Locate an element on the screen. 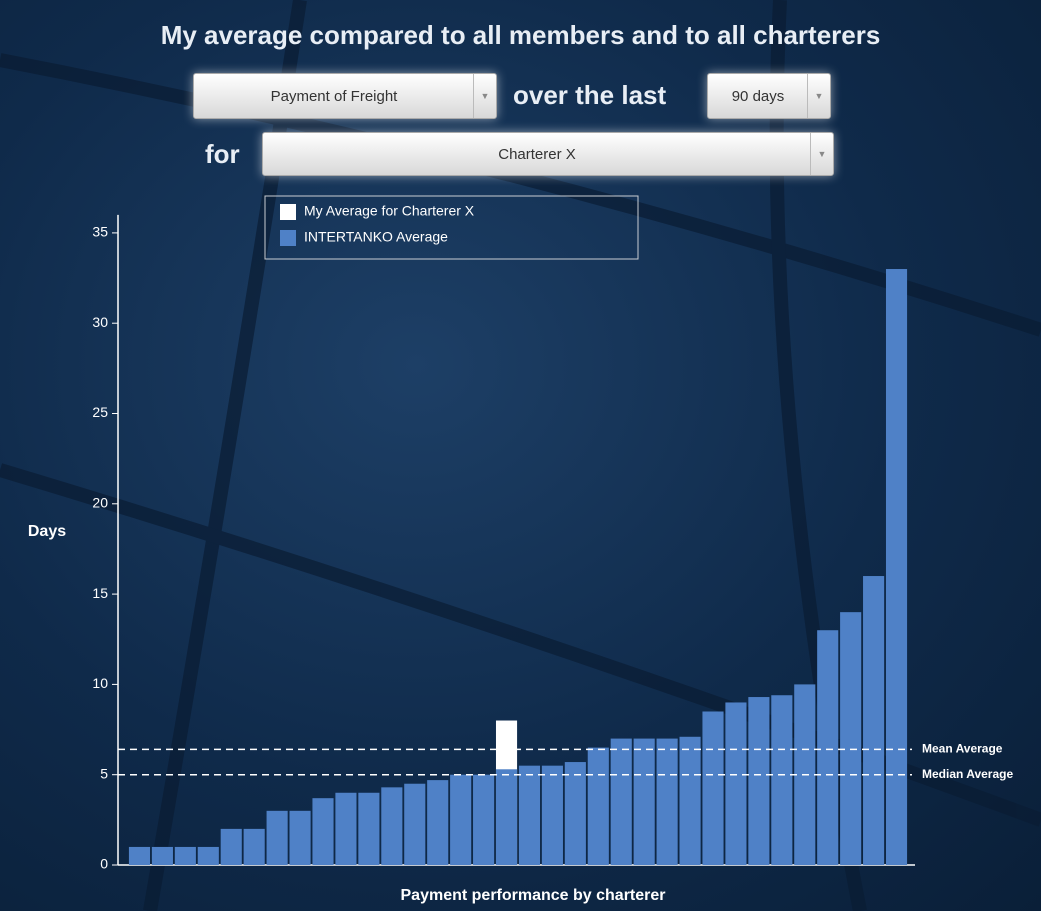  y-tick-label: 5 is located at coordinates (104, 773).